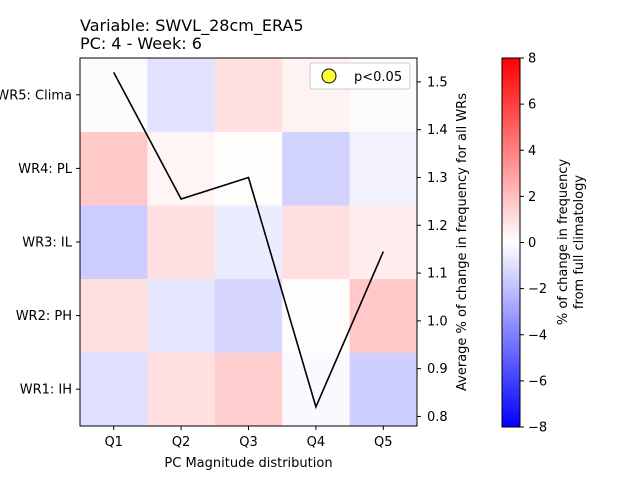 Image resolution: width=640 pixels, height=480 pixels. I want to click on right-tick-label: 1.5, so click(437, 82).